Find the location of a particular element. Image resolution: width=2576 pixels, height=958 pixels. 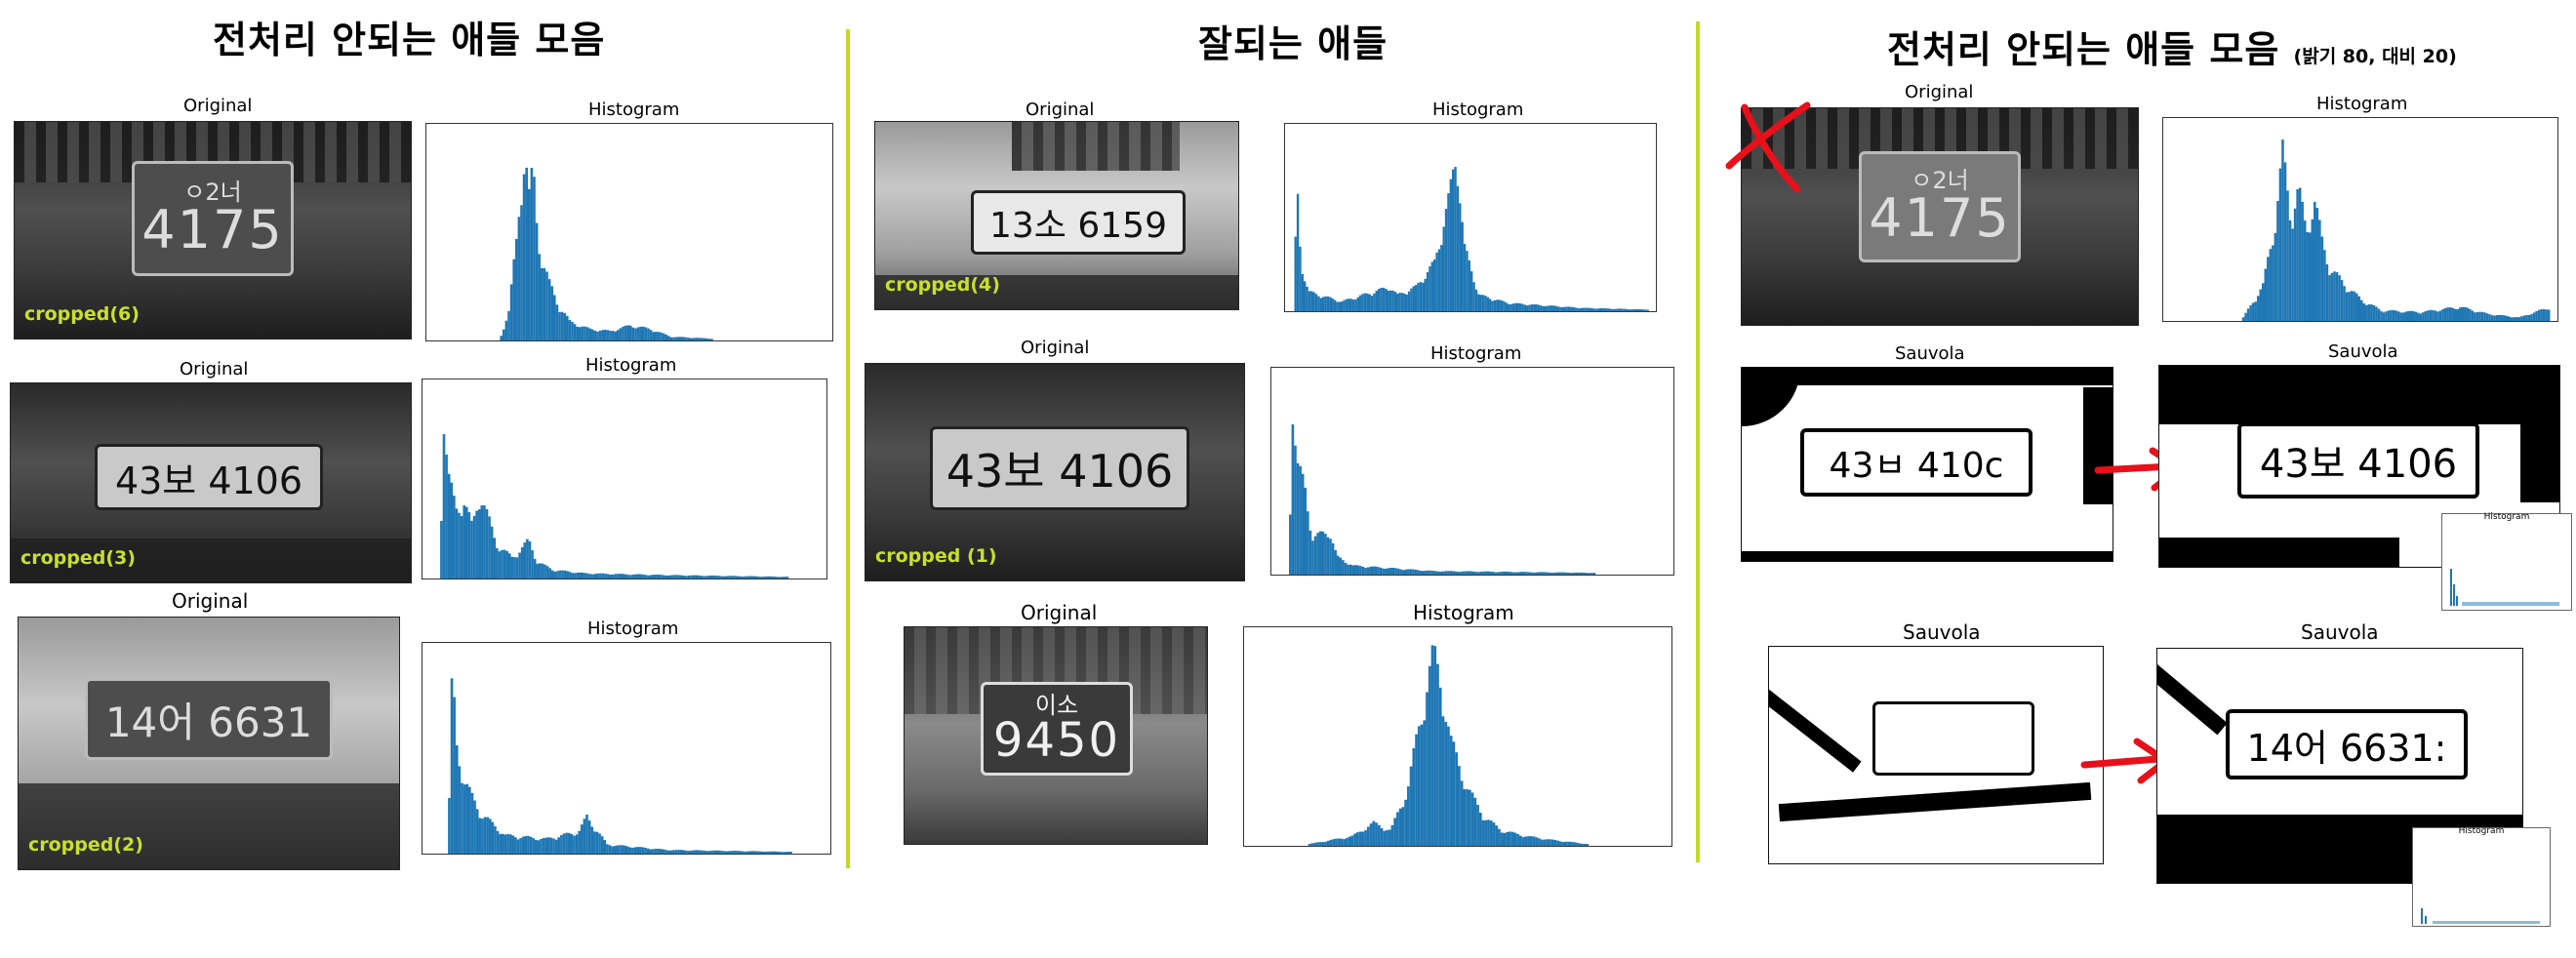

middle-row2-original-image: 43보 4106 cropped (1) is located at coordinates (1055, 472).